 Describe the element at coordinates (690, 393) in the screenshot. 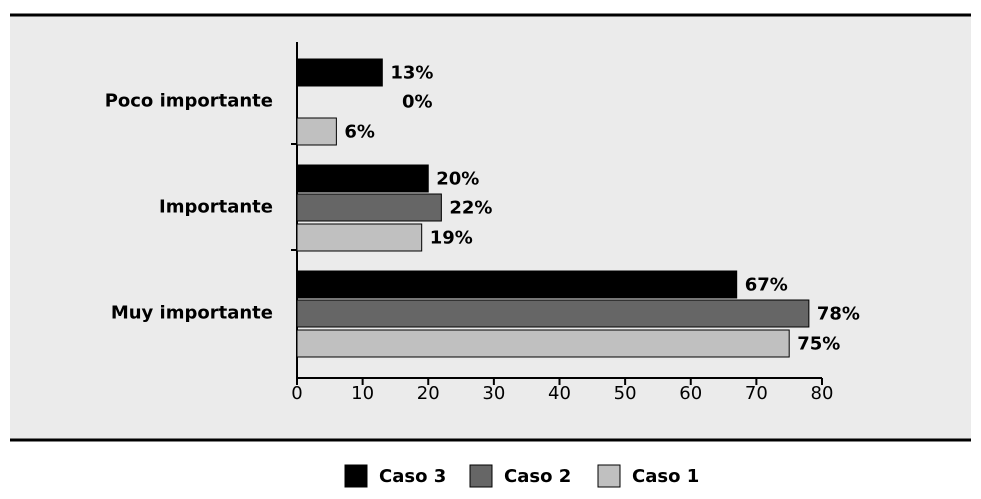

I see `x-tick-label: 60` at that location.